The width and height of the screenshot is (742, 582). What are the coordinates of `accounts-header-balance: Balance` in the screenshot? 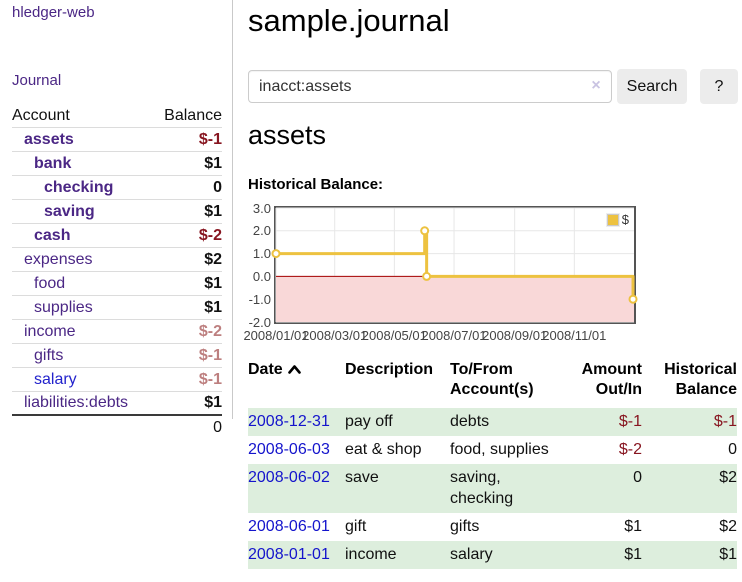 It's located at (193, 115).